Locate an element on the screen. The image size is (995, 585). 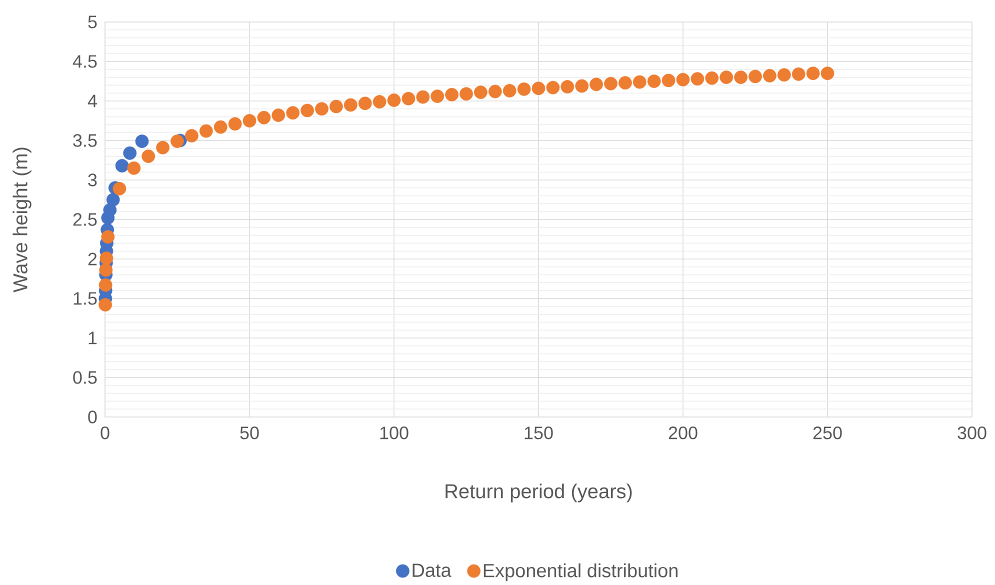
x-tick-label: 50 is located at coordinates (249, 433).